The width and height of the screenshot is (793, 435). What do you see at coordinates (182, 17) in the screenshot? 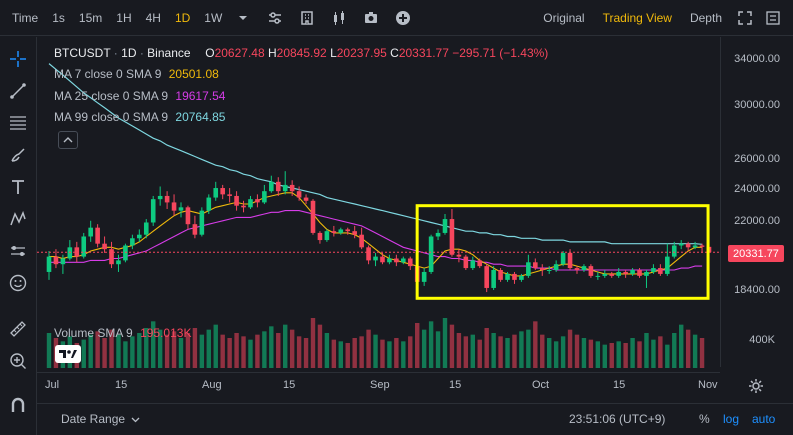
I see `interval-1d: 1D` at bounding box center [182, 17].